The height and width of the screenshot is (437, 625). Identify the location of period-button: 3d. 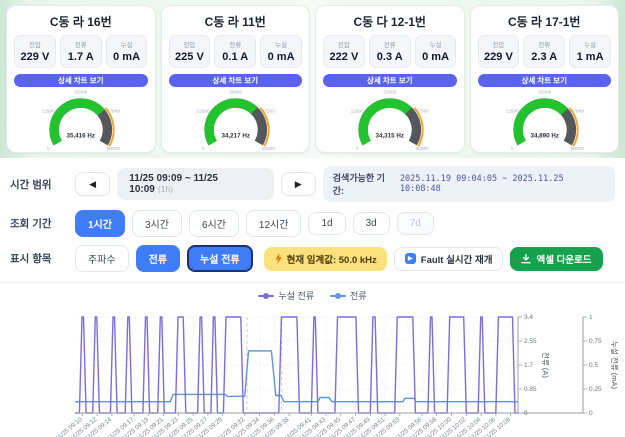
(371, 223).